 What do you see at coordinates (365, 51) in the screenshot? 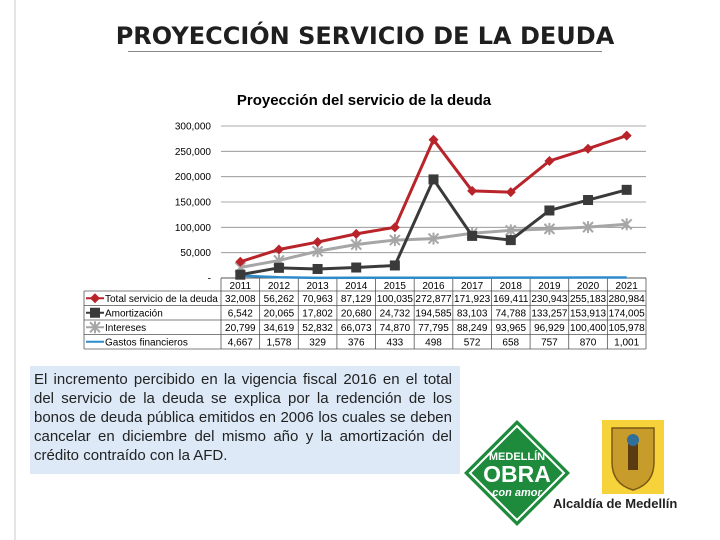
I see `title-underline` at bounding box center [365, 51].